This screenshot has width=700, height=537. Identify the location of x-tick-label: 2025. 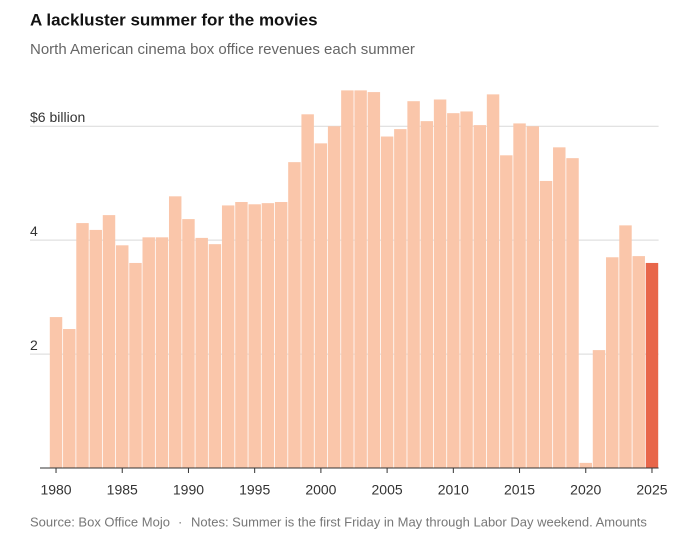
(651, 490).